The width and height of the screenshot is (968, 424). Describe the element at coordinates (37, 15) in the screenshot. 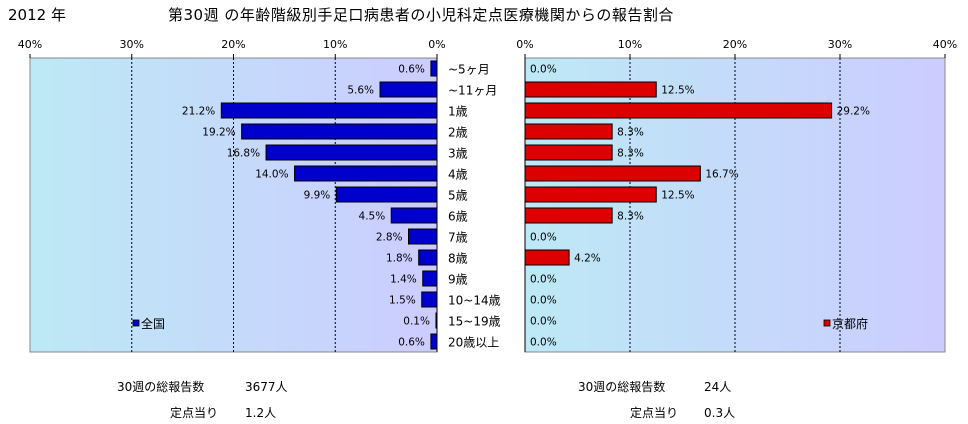

I see `year-label: 2012 年` at that location.